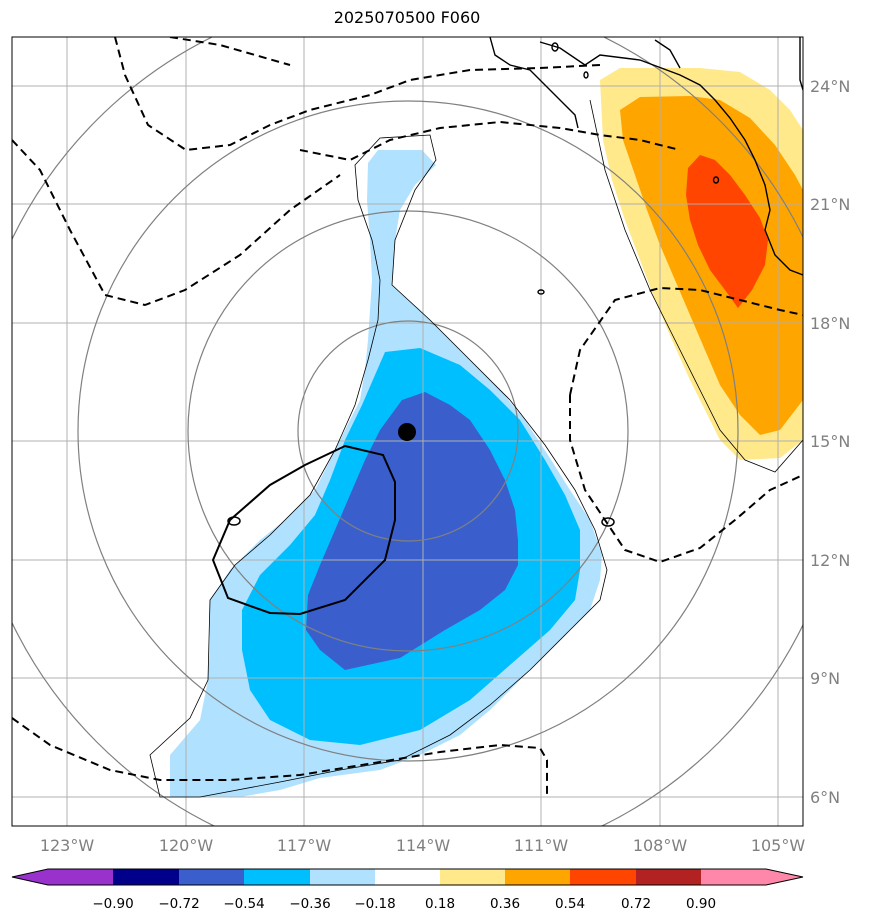  What do you see at coordinates (303, 530) in the screenshot?
I see `solid-contour` at bounding box center [303, 530].